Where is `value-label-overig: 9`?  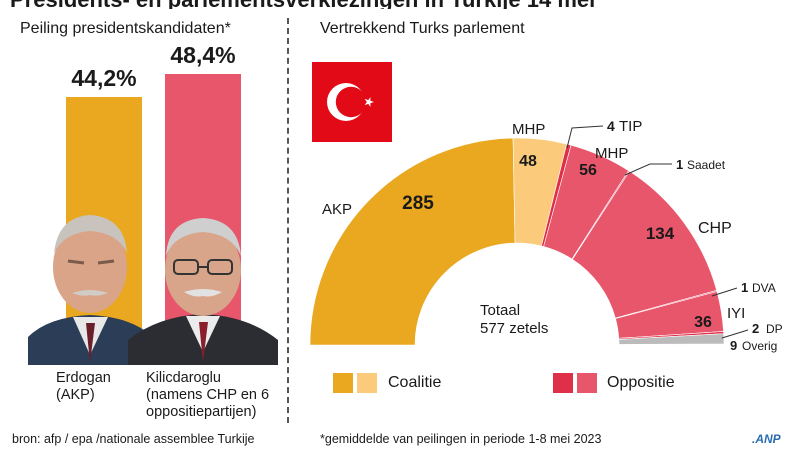
value-label-overig: 9 is located at coordinates (733, 345).